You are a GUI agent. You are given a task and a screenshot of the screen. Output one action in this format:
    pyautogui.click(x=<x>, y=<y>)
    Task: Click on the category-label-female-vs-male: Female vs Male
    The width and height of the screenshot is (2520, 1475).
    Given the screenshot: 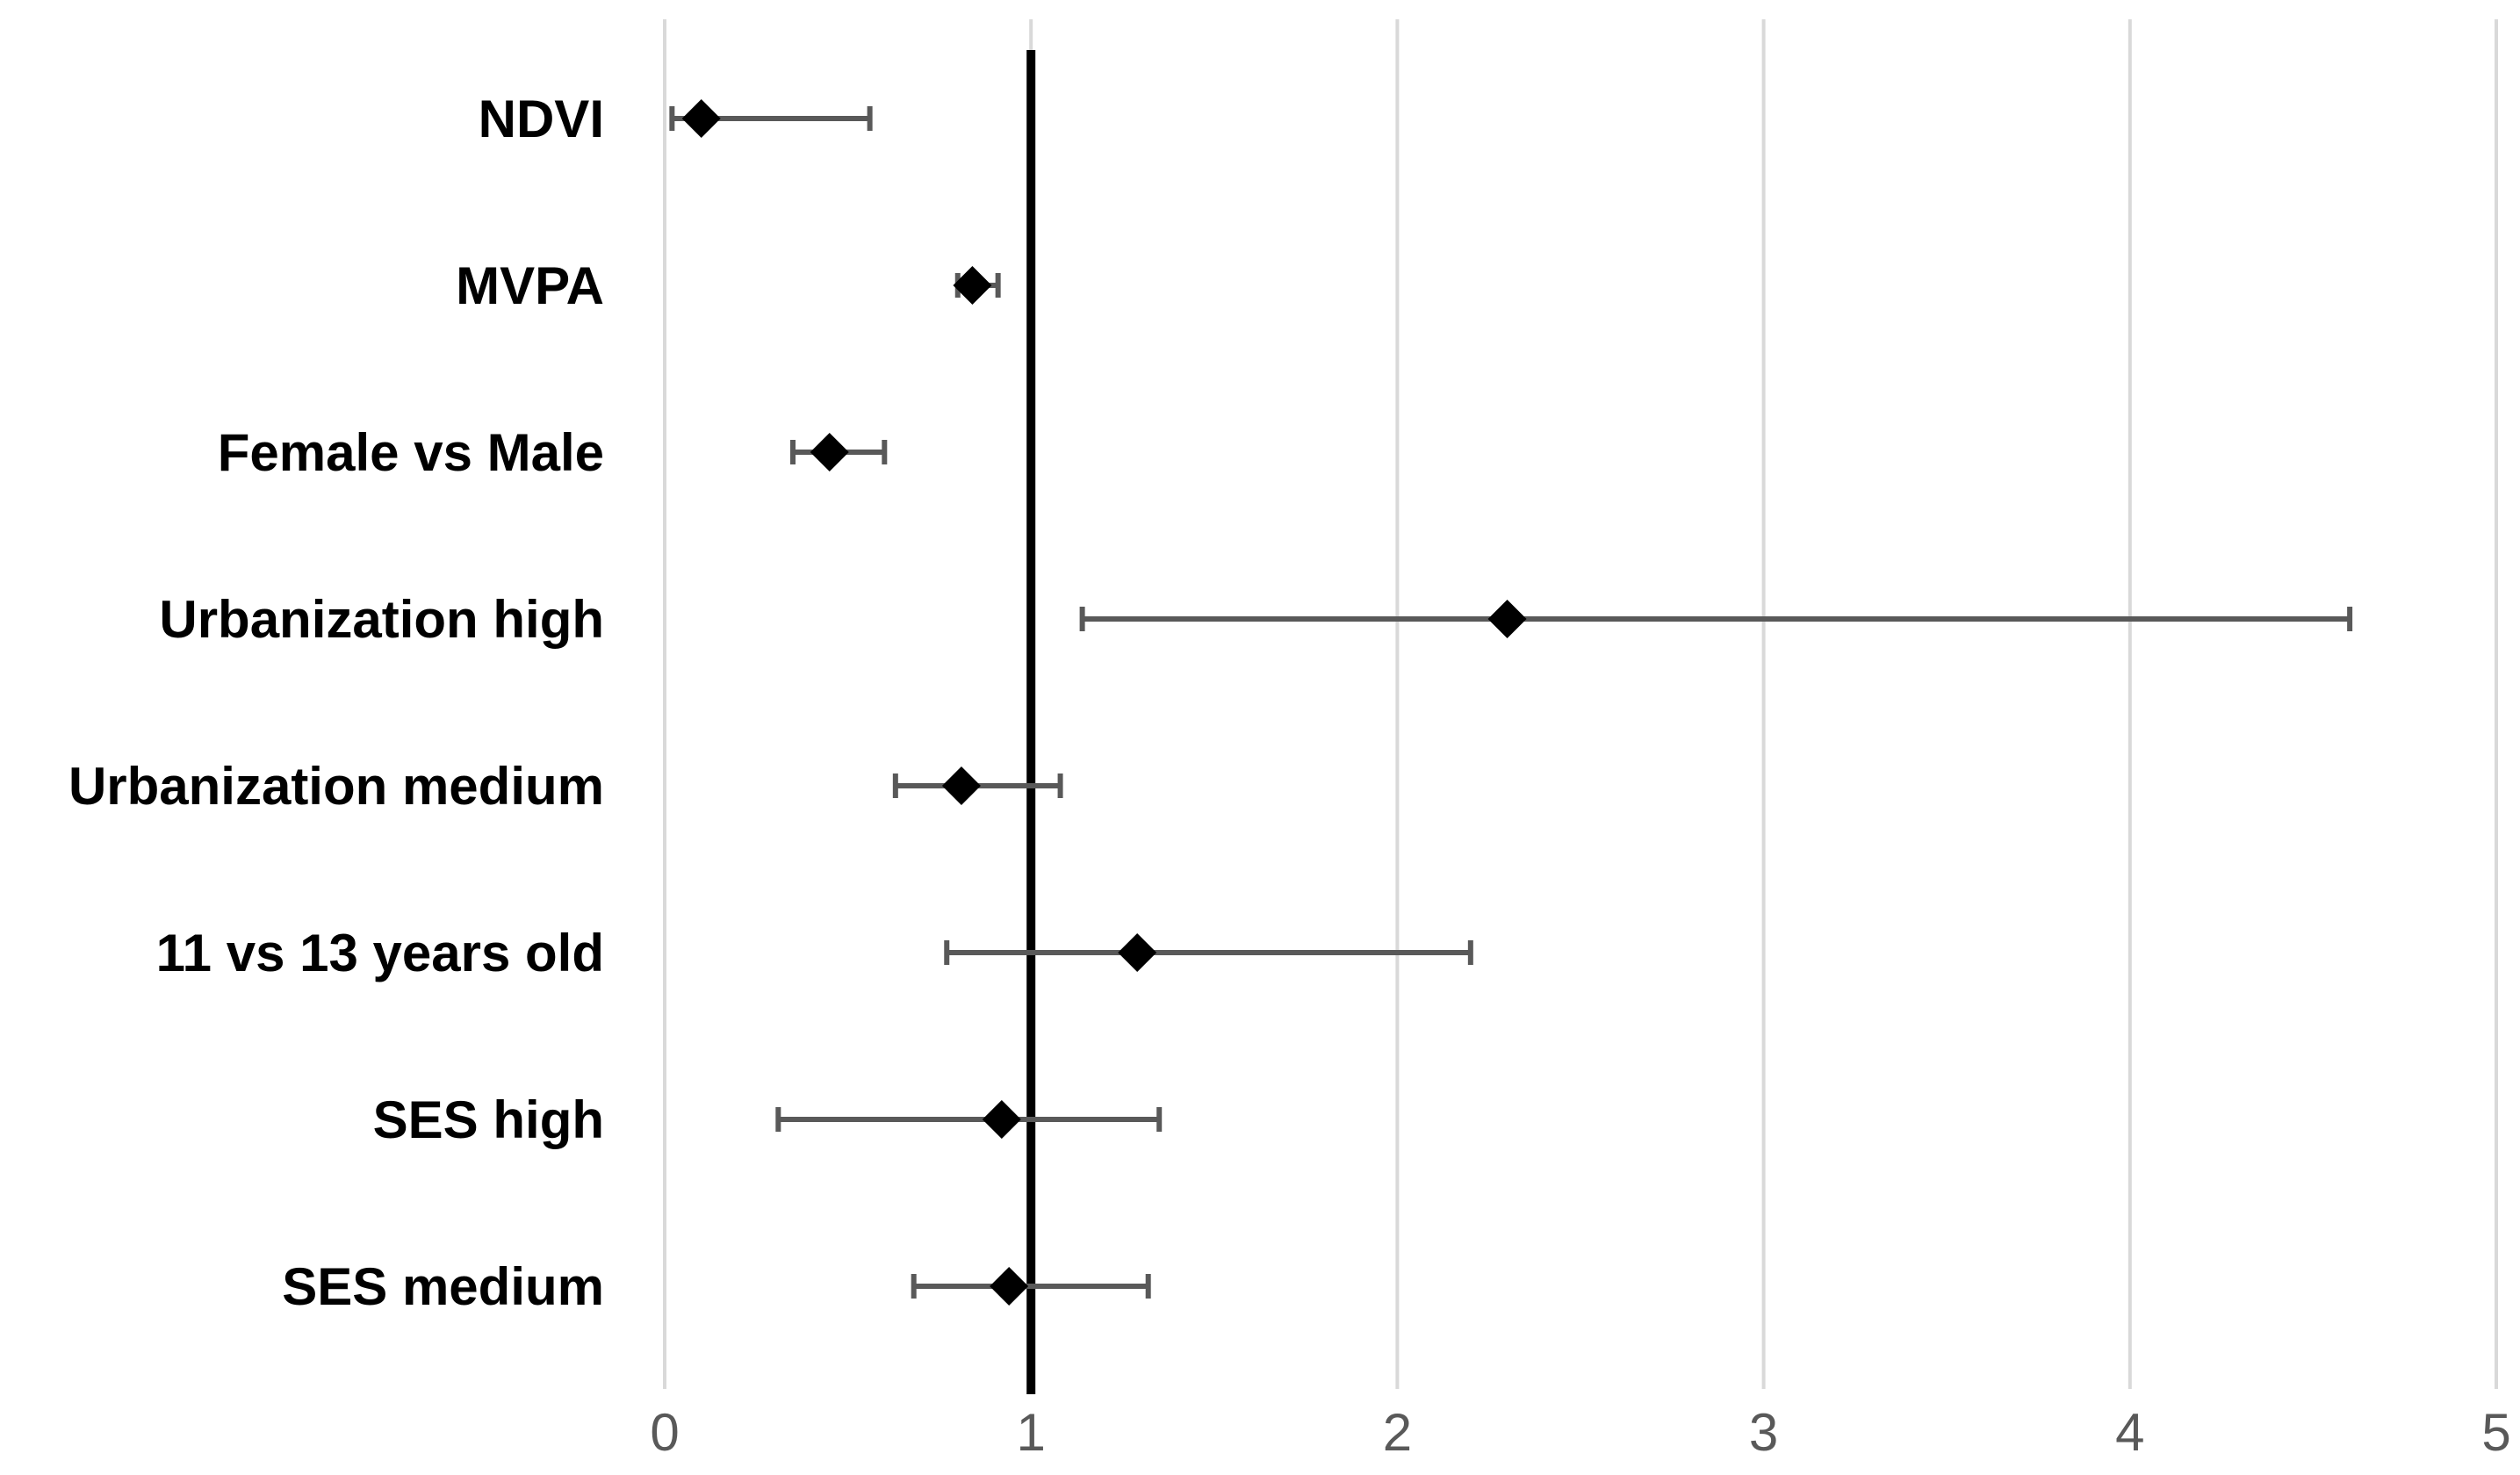 What is the action you would take?
    pyautogui.click(x=411, y=452)
    